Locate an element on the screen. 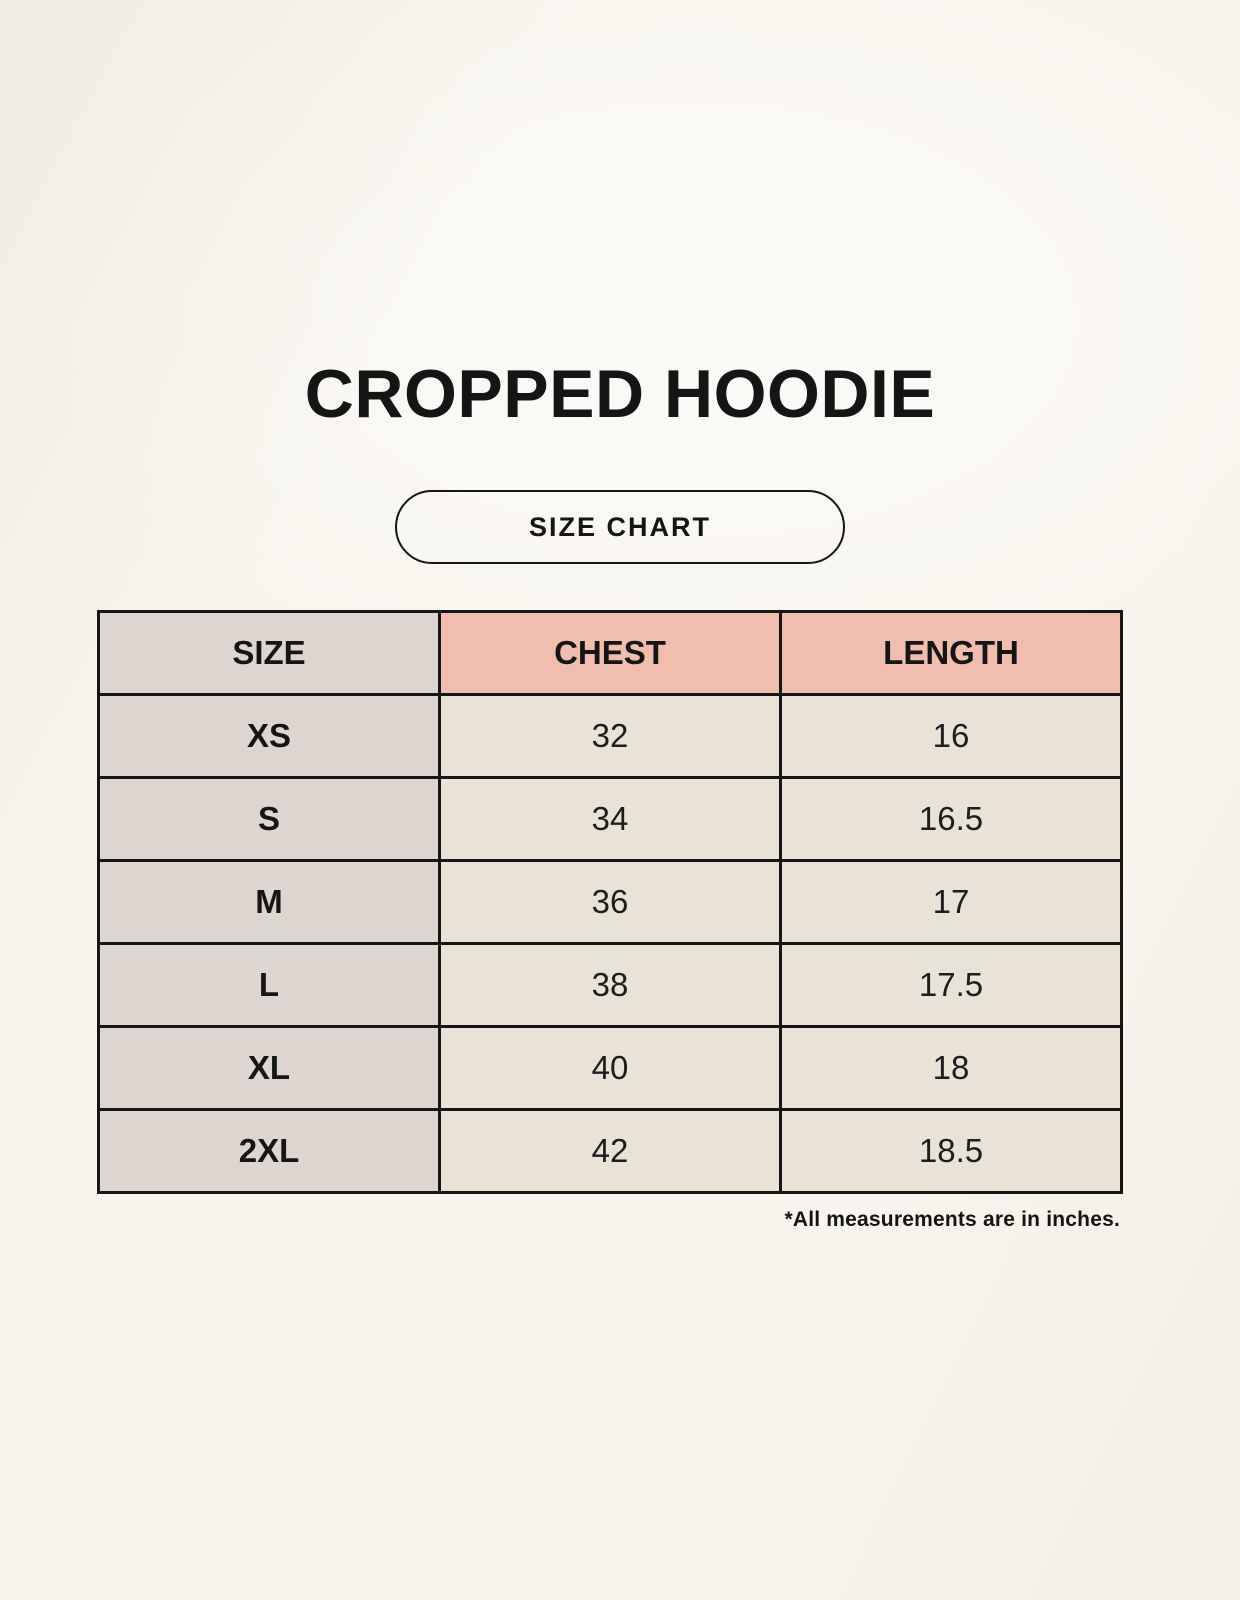 This screenshot has width=1240, height=1600. chest-value: 34 is located at coordinates (610, 819).